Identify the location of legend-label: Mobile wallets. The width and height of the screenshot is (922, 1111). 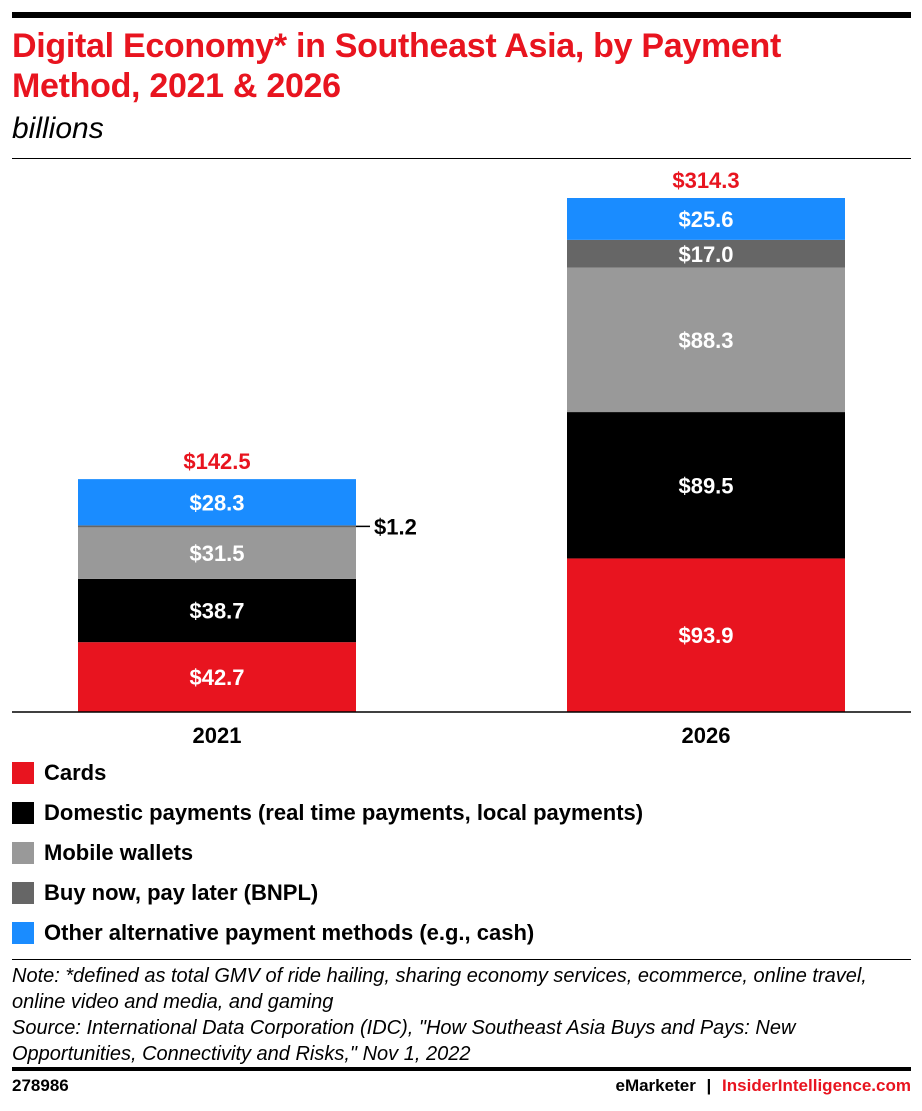
(119, 852).